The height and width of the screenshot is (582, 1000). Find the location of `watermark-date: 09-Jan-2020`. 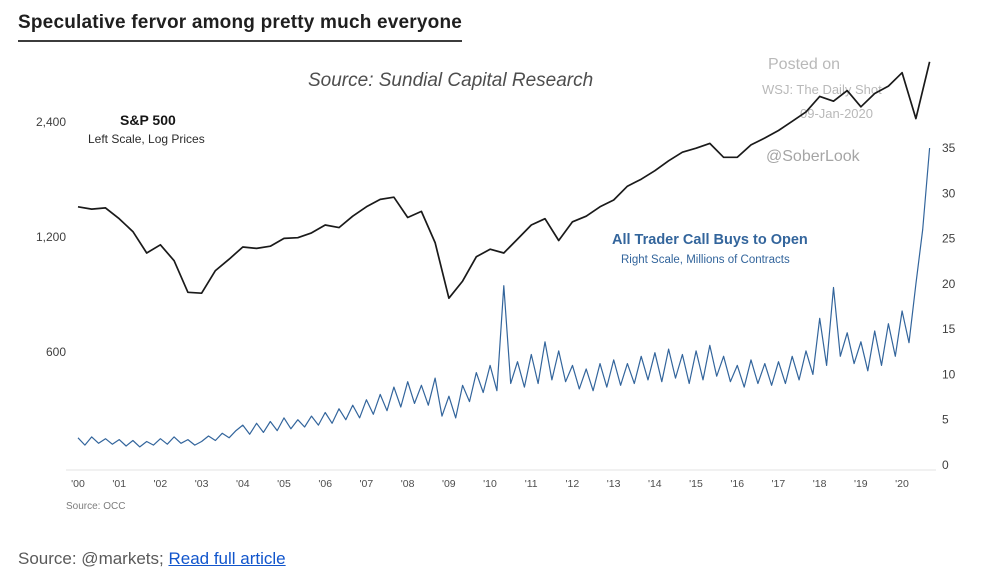

watermark-date: 09-Jan-2020 is located at coordinates (836, 113).